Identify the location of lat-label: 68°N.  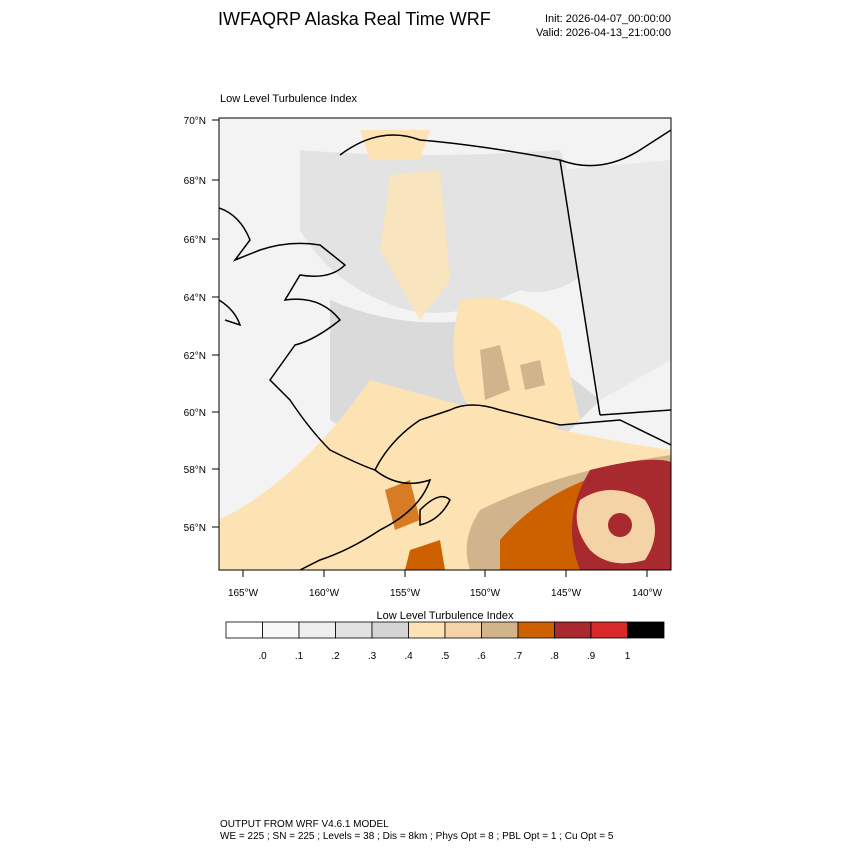
(195, 181).